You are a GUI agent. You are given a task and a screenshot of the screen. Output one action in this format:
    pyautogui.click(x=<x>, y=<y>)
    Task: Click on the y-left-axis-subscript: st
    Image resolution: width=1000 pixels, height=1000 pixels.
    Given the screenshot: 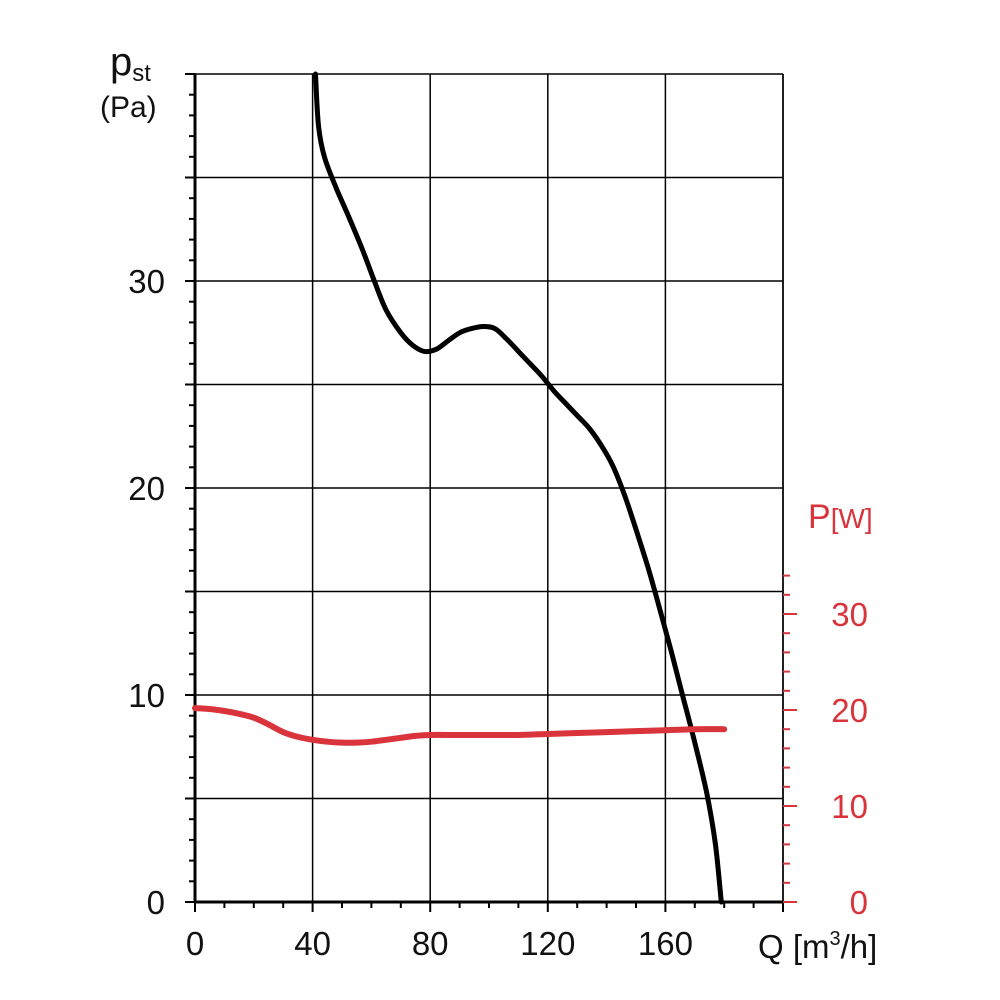 What is the action you would take?
    pyautogui.click(x=141, y=73)
    